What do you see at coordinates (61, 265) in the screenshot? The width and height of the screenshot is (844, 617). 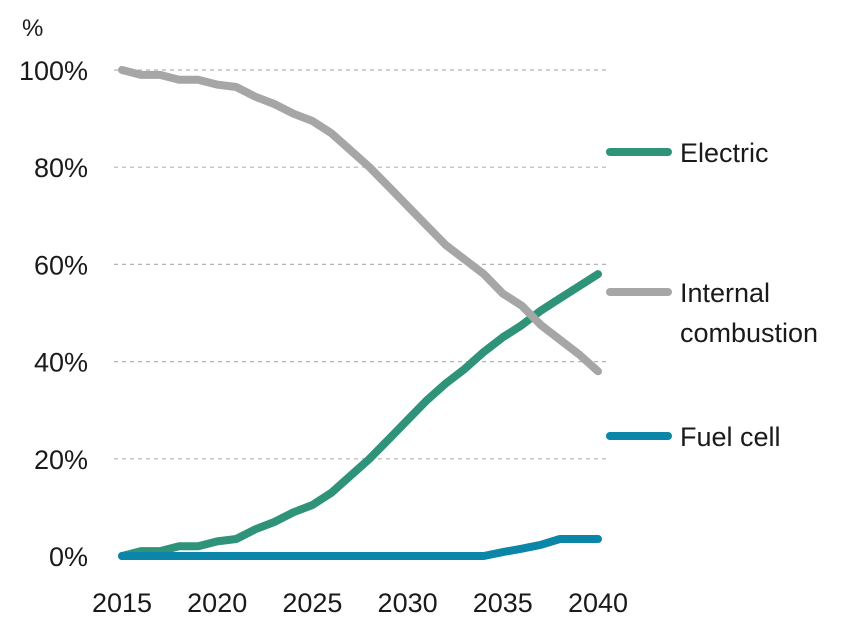 I see `y-tick-label: 60%` at bounding box center [61, 265].